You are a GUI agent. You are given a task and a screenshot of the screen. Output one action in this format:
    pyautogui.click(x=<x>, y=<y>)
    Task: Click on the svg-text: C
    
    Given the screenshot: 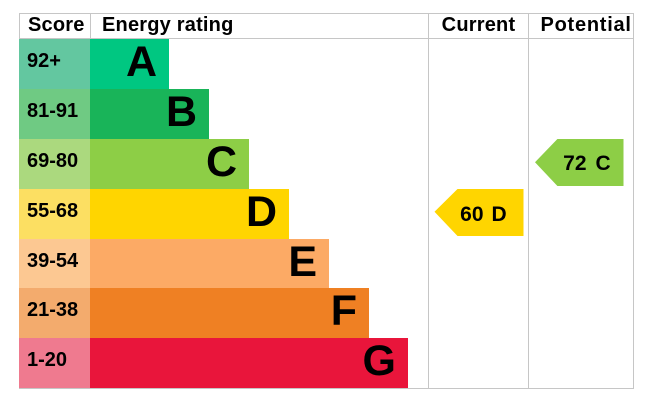 What is the action you would take?
    pyautogui.click(x=603, y=163)
    